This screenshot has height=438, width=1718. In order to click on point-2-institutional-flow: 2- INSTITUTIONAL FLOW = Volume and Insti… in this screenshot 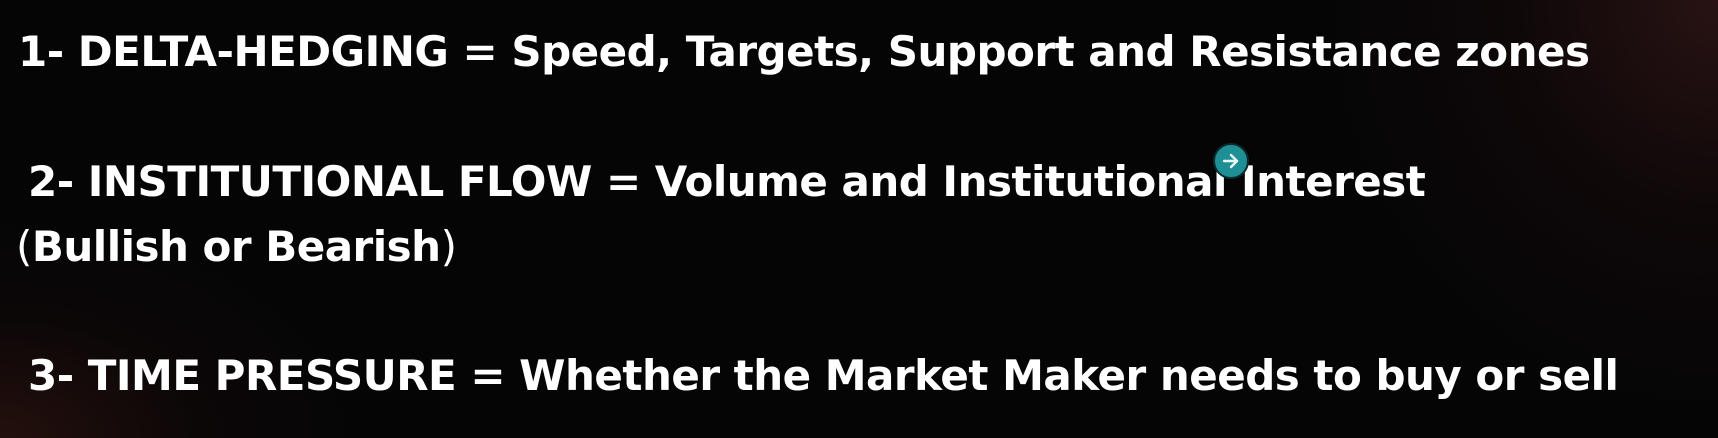, I will do `click(727, 181)`.